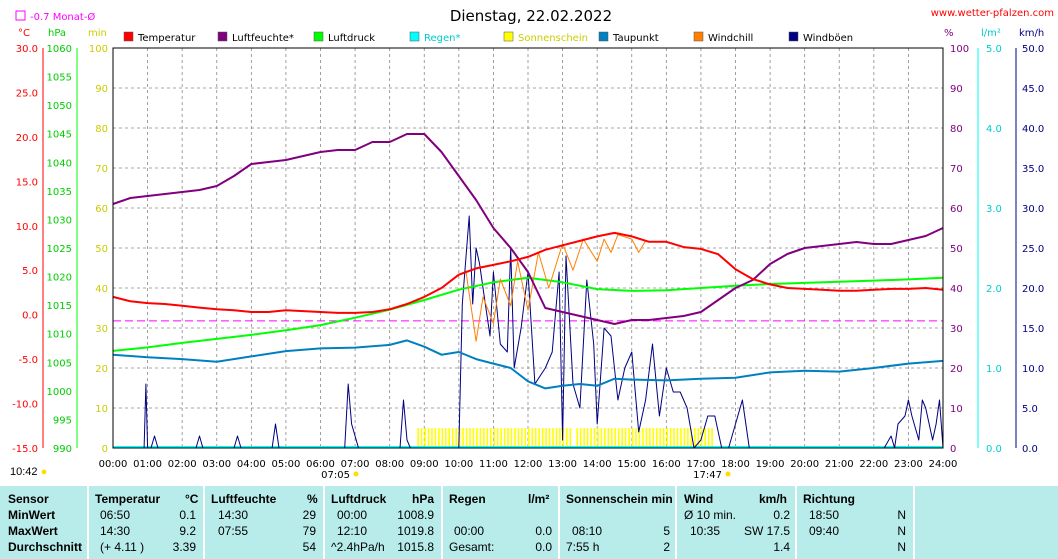  Describe the element at coordinates (45, 547) in the screenshot. I see `row-label-avg: Durchschnitt` at that location.